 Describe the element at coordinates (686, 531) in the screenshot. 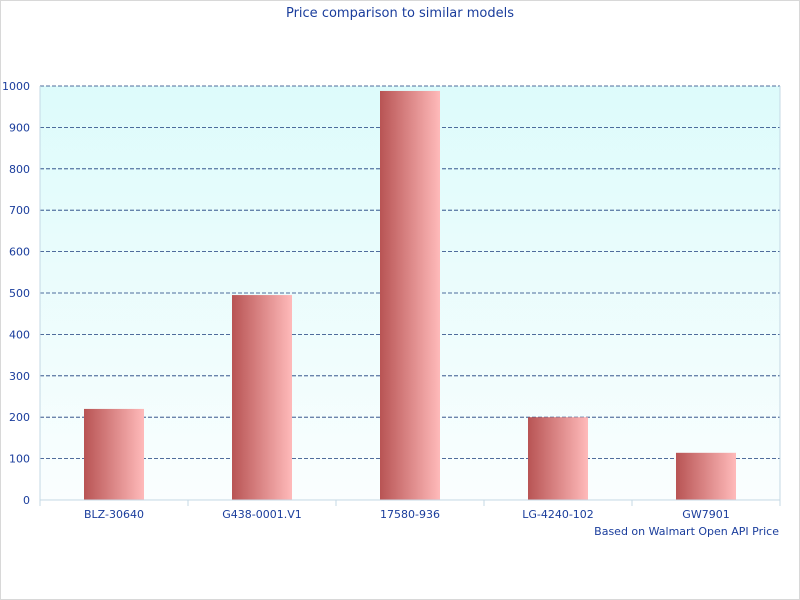

I see `source-note: Based on Walmart Open API Price` at that location.